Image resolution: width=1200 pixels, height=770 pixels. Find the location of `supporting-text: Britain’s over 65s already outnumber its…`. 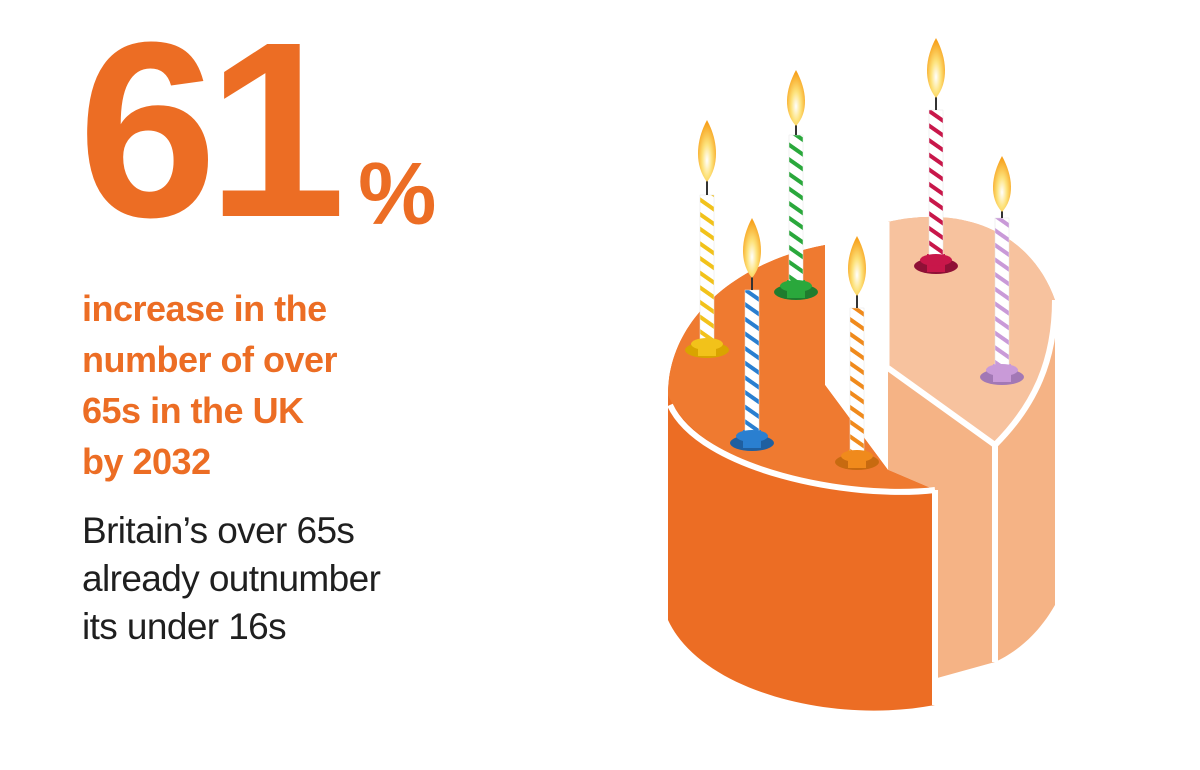

supporting-text: Britain’s over 65s already outnumber its… is located at coordinates (302, 579).